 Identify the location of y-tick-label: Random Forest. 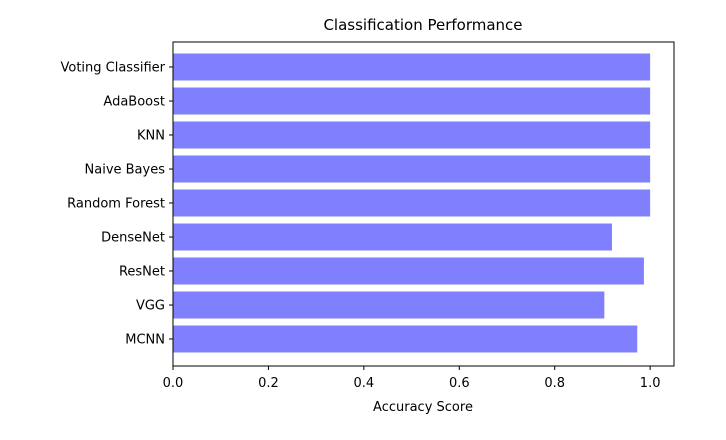
(116, 204).